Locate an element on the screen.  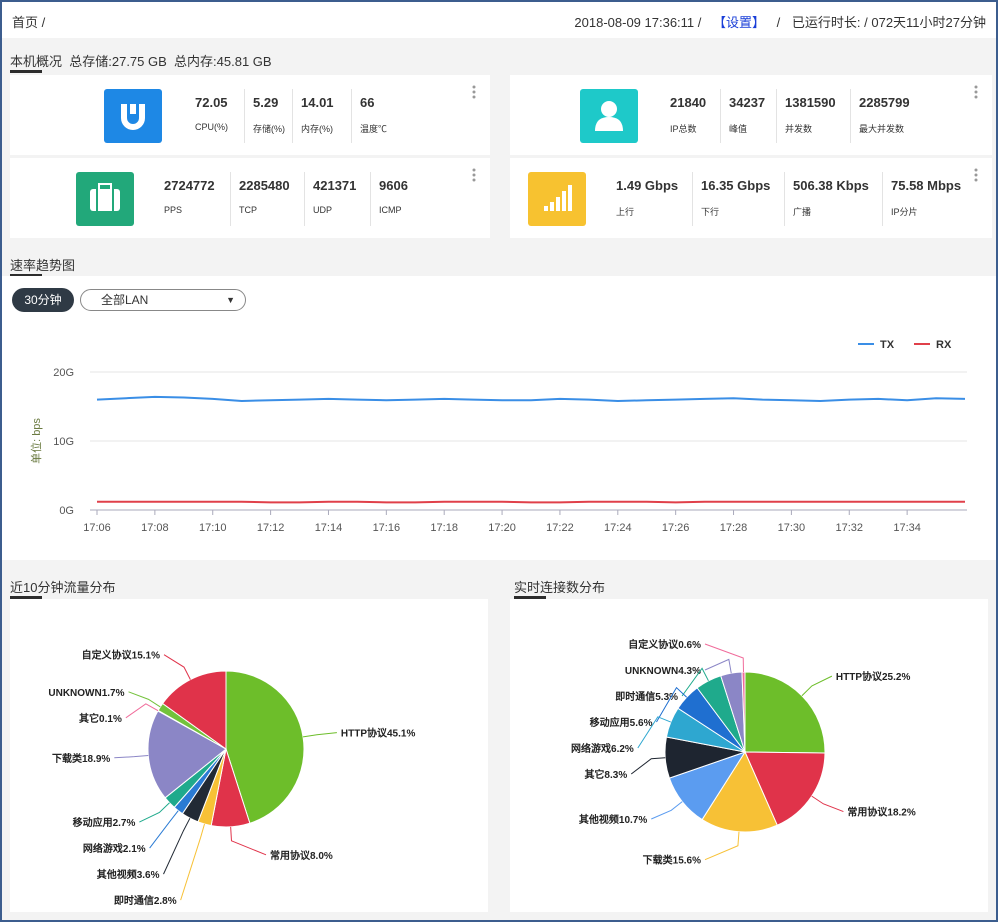
stat-item: 421371 UDP is located at coordinates (330, 199).